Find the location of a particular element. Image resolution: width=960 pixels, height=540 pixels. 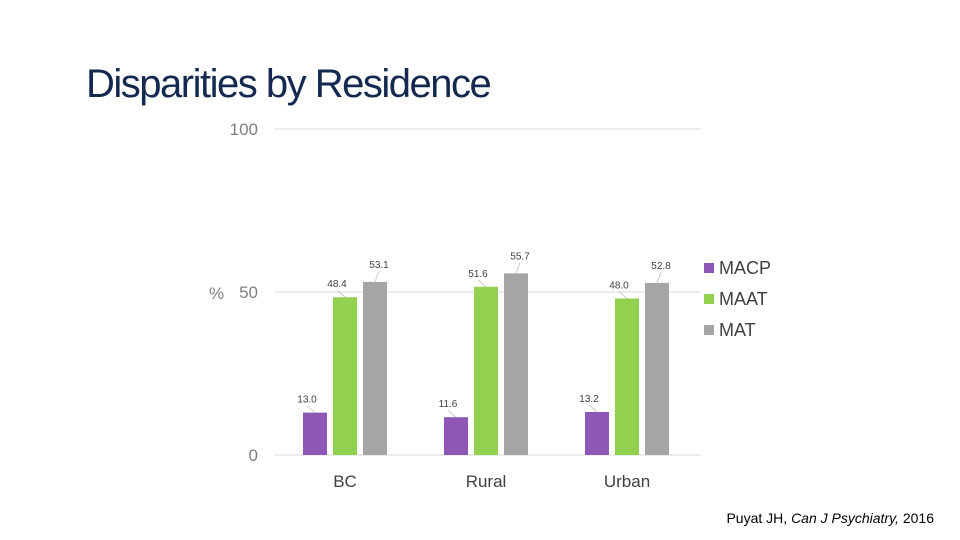

bar-maat-rural is located at coordinates (486, 370).